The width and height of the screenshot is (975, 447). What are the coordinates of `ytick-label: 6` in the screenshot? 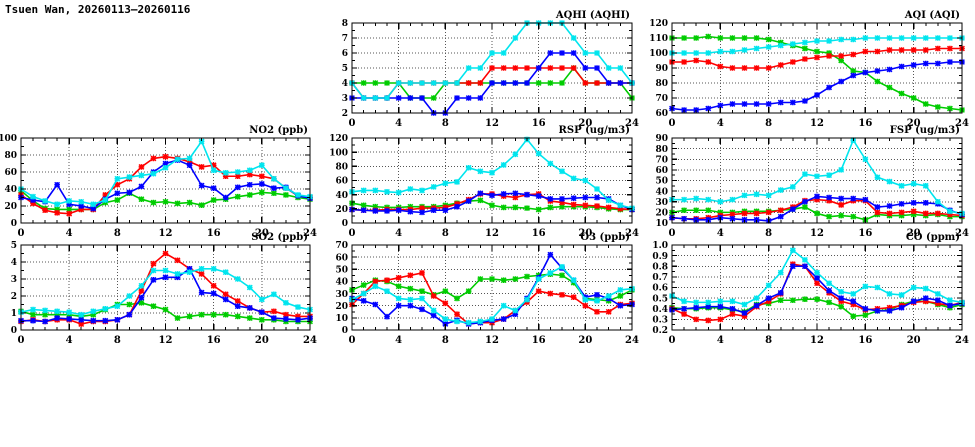 It's located at (345, 54).